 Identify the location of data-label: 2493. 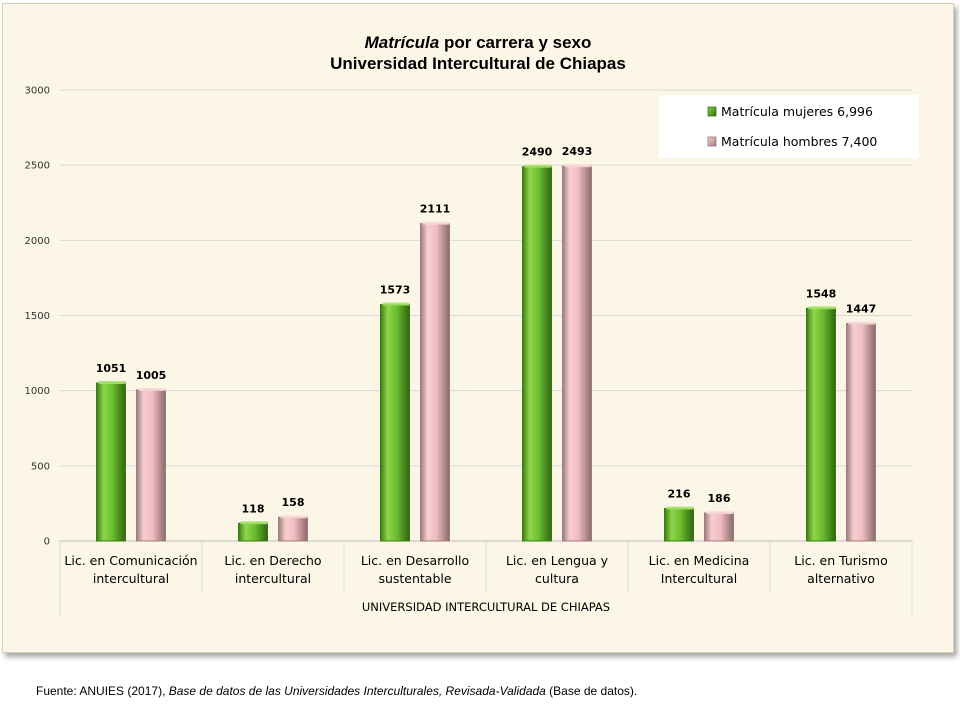
(577, 151).